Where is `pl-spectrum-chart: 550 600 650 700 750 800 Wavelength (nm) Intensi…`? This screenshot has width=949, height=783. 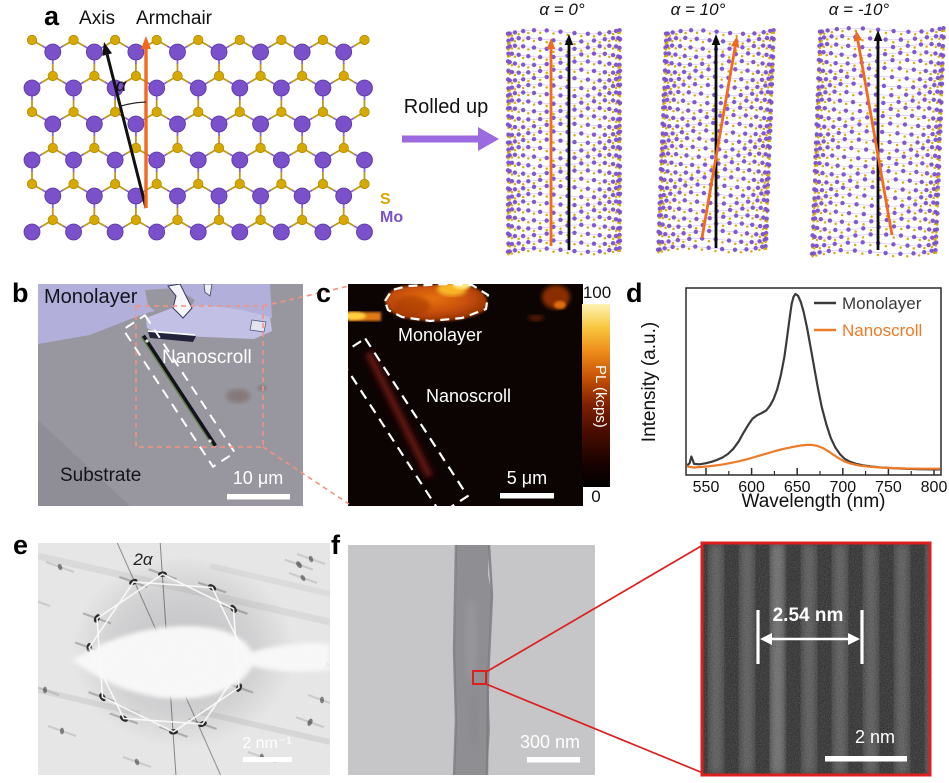
pl-spectrum-chart: 550 600 650 700 750 800 Wavelength (nm) Intensi… is located at coordinates (793, 399).